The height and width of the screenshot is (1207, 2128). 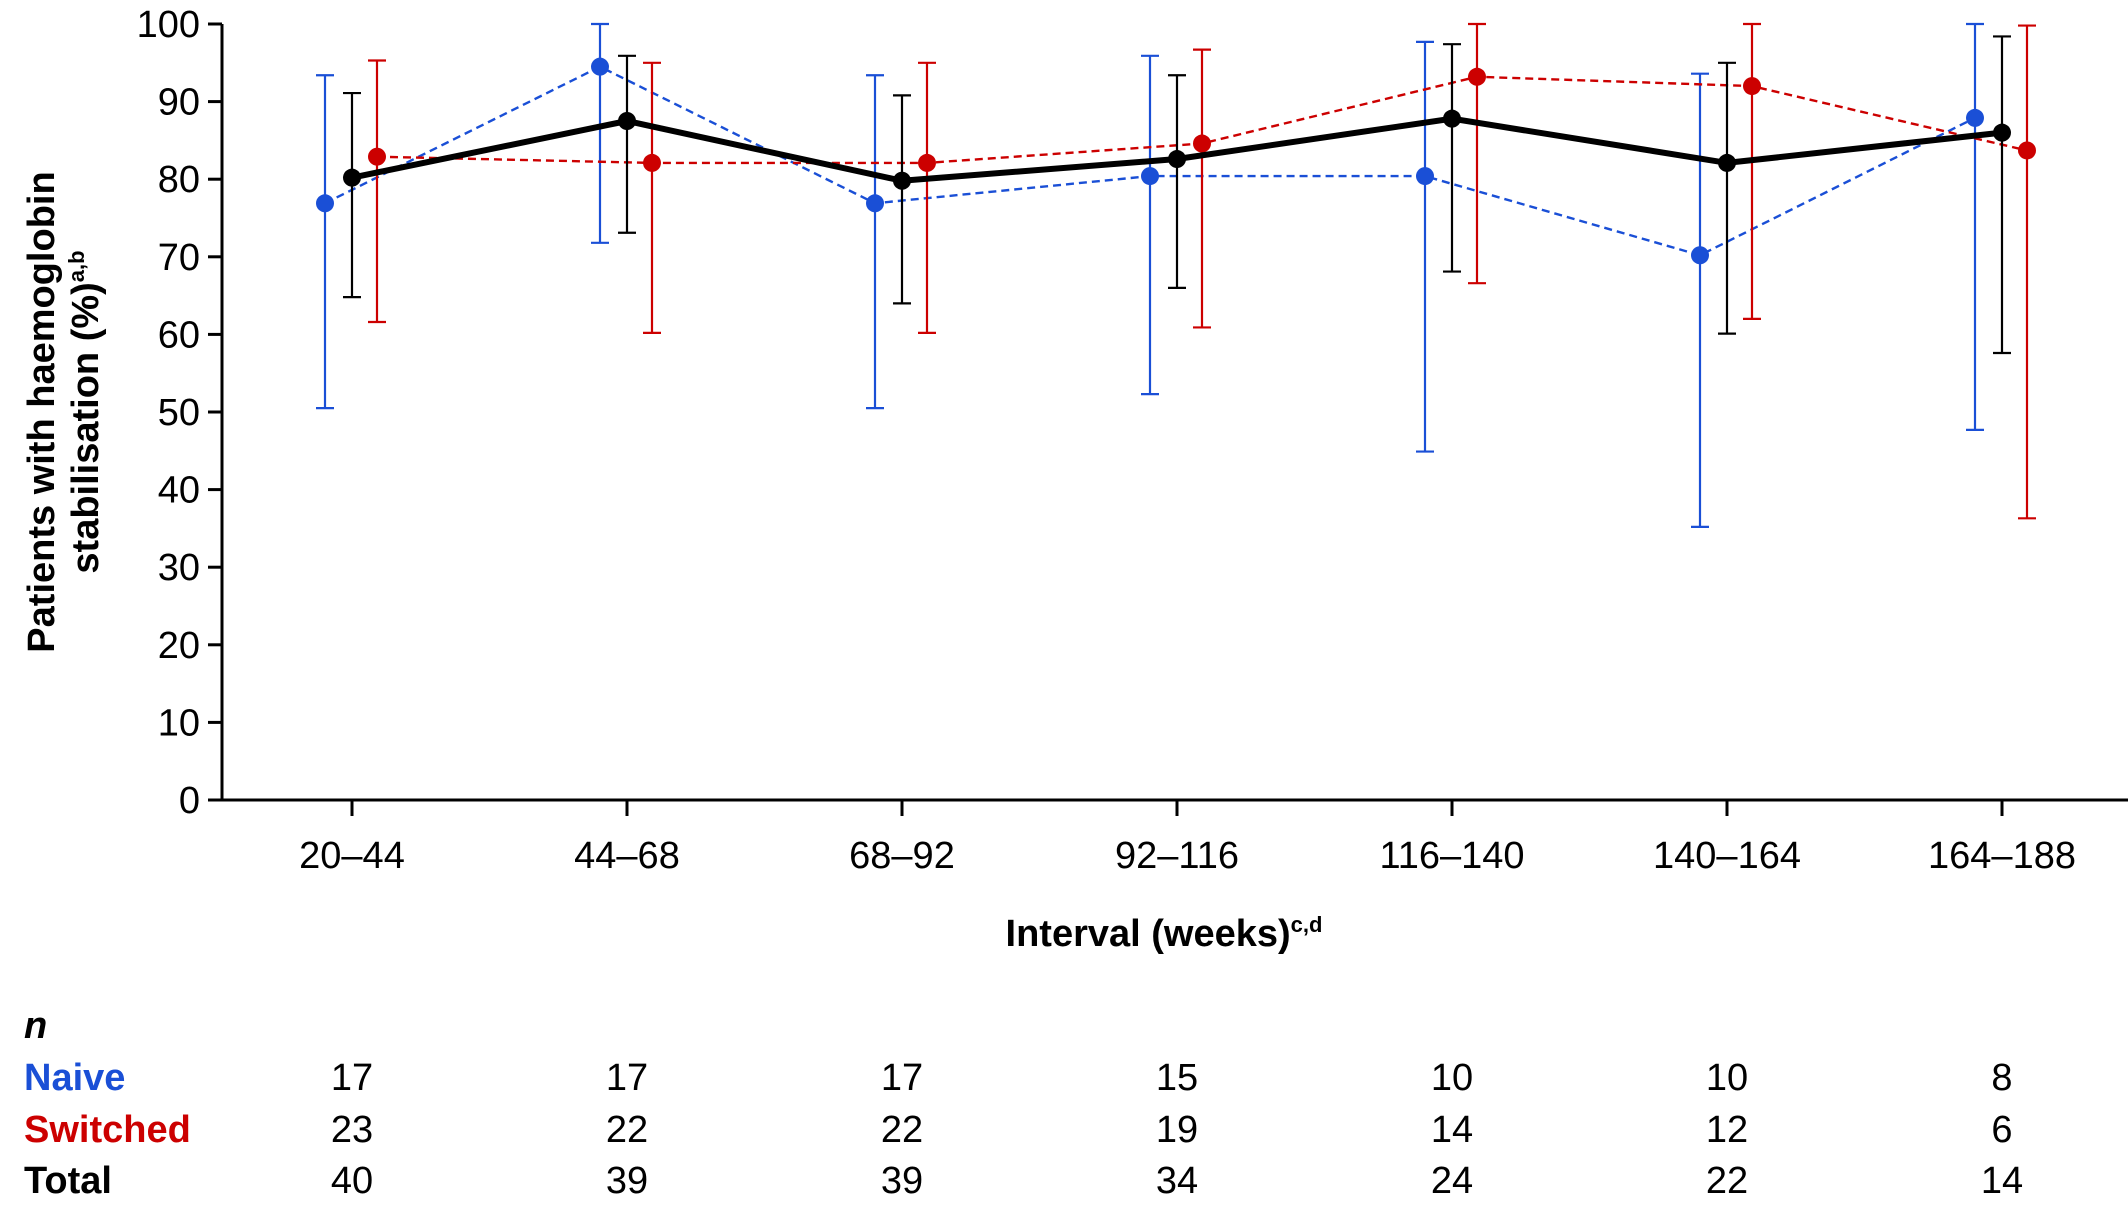 I want to click on n-cell: 12, so click(x=1727, y=1130).